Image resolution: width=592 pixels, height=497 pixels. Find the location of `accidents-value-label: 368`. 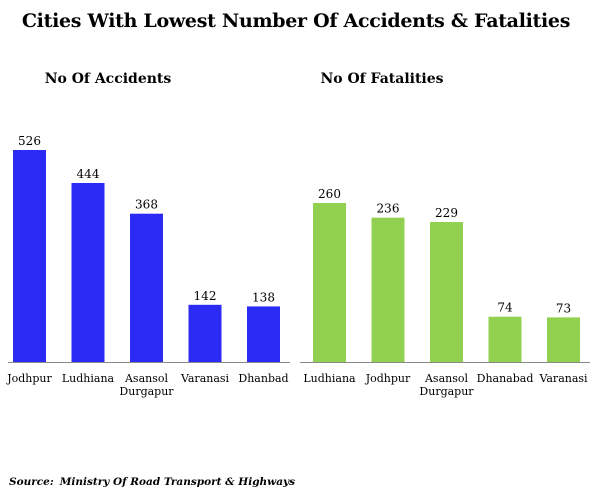

accidents-value-label: 368 is located at coordinates (146, 205).